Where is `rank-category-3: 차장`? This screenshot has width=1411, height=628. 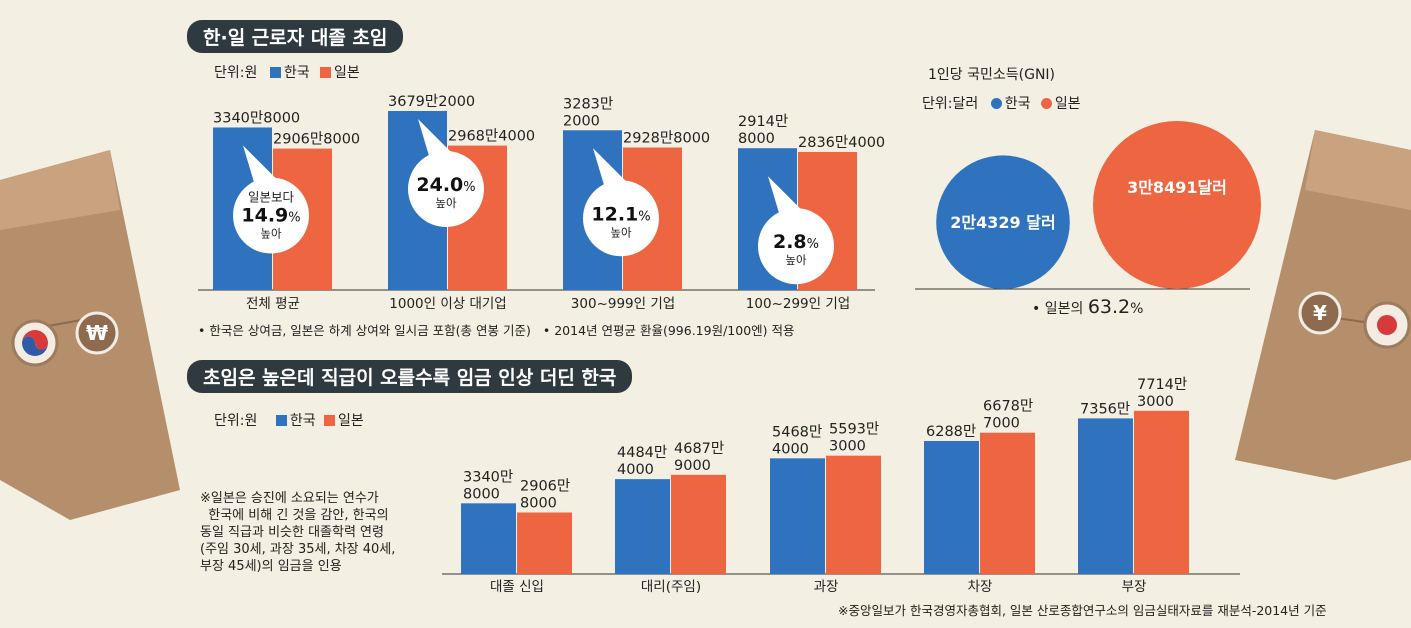 rank-category-3: 차장 is located at coordinates (980, 587).